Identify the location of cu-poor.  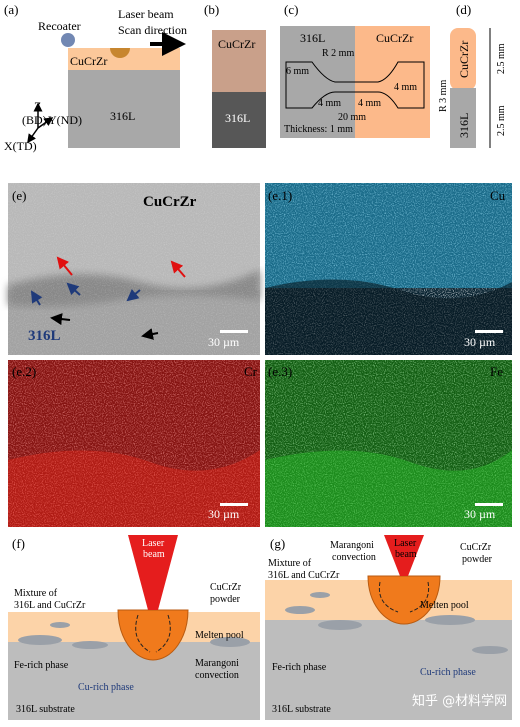
(388, 317).